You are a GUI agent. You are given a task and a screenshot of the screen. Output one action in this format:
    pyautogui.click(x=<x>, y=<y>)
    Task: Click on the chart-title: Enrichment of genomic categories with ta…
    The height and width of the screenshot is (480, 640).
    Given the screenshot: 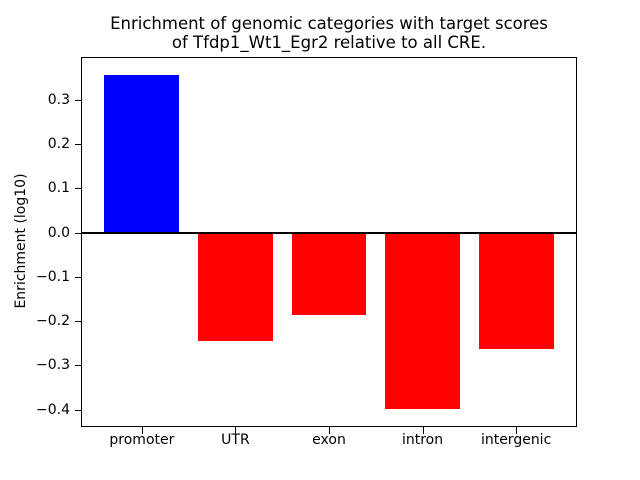 What is the action you would take?
    pyautogui.click(x=329, y=33)
    